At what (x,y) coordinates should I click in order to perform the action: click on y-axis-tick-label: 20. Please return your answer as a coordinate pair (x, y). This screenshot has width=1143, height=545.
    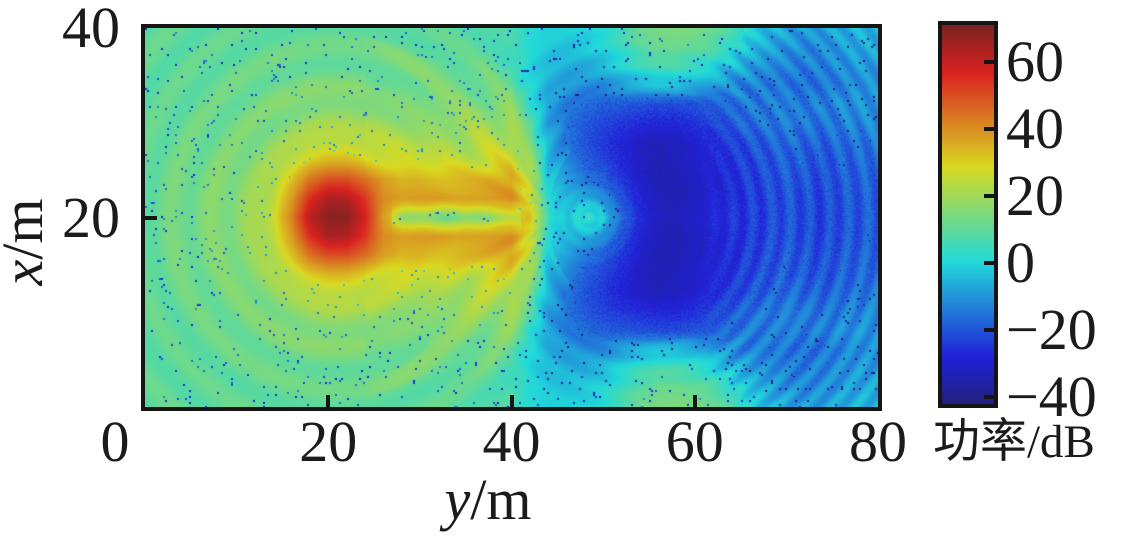
    Looking at the image, I should click on (91, 217).